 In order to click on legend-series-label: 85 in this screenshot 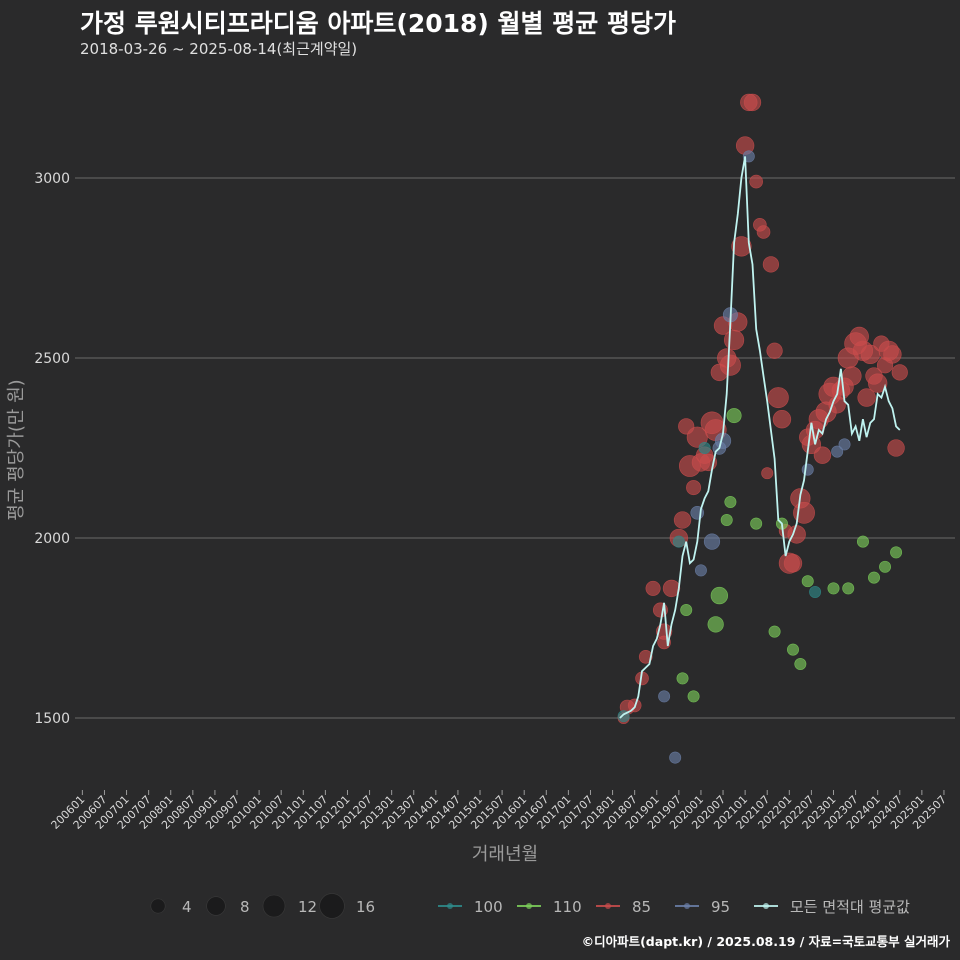, I will do `click(641, 907)`.